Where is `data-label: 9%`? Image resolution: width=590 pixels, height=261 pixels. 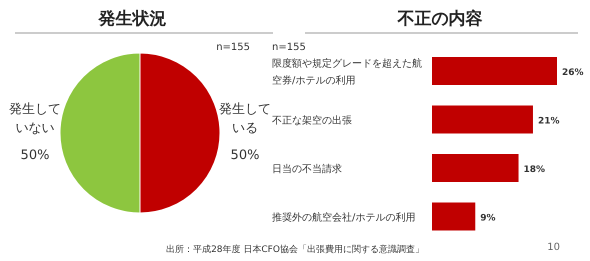 data-label: 9% is located at coordinates (488, 219).